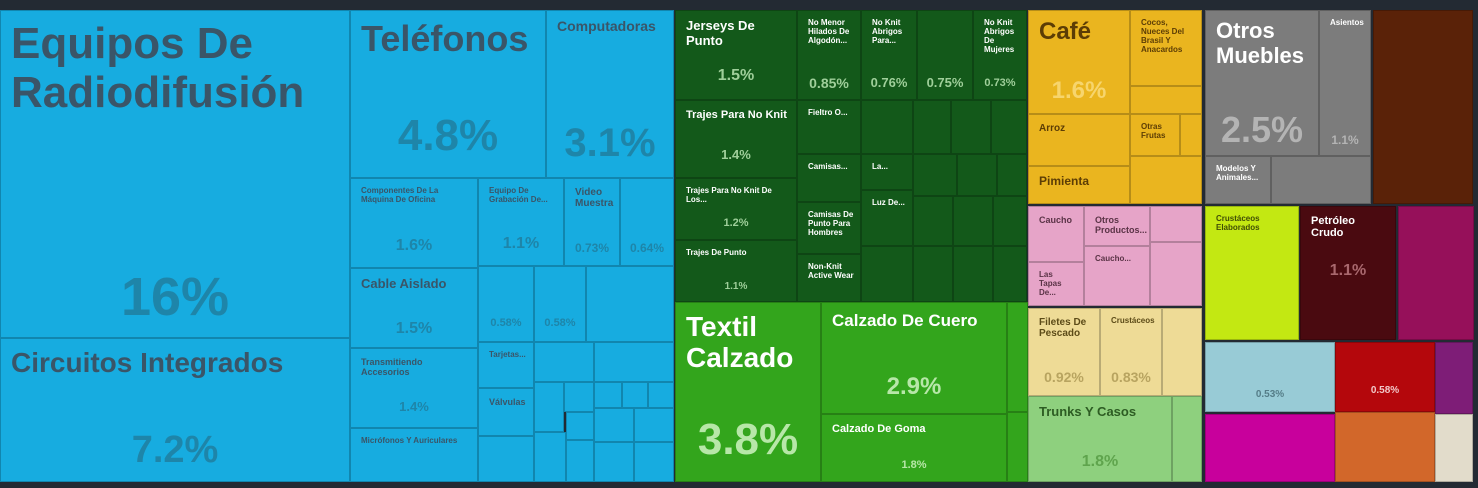 This screenshot has width=1478, height=488. I want to click on treemap-cell: Trajes De Punto 1.1%, so click(736, 271).